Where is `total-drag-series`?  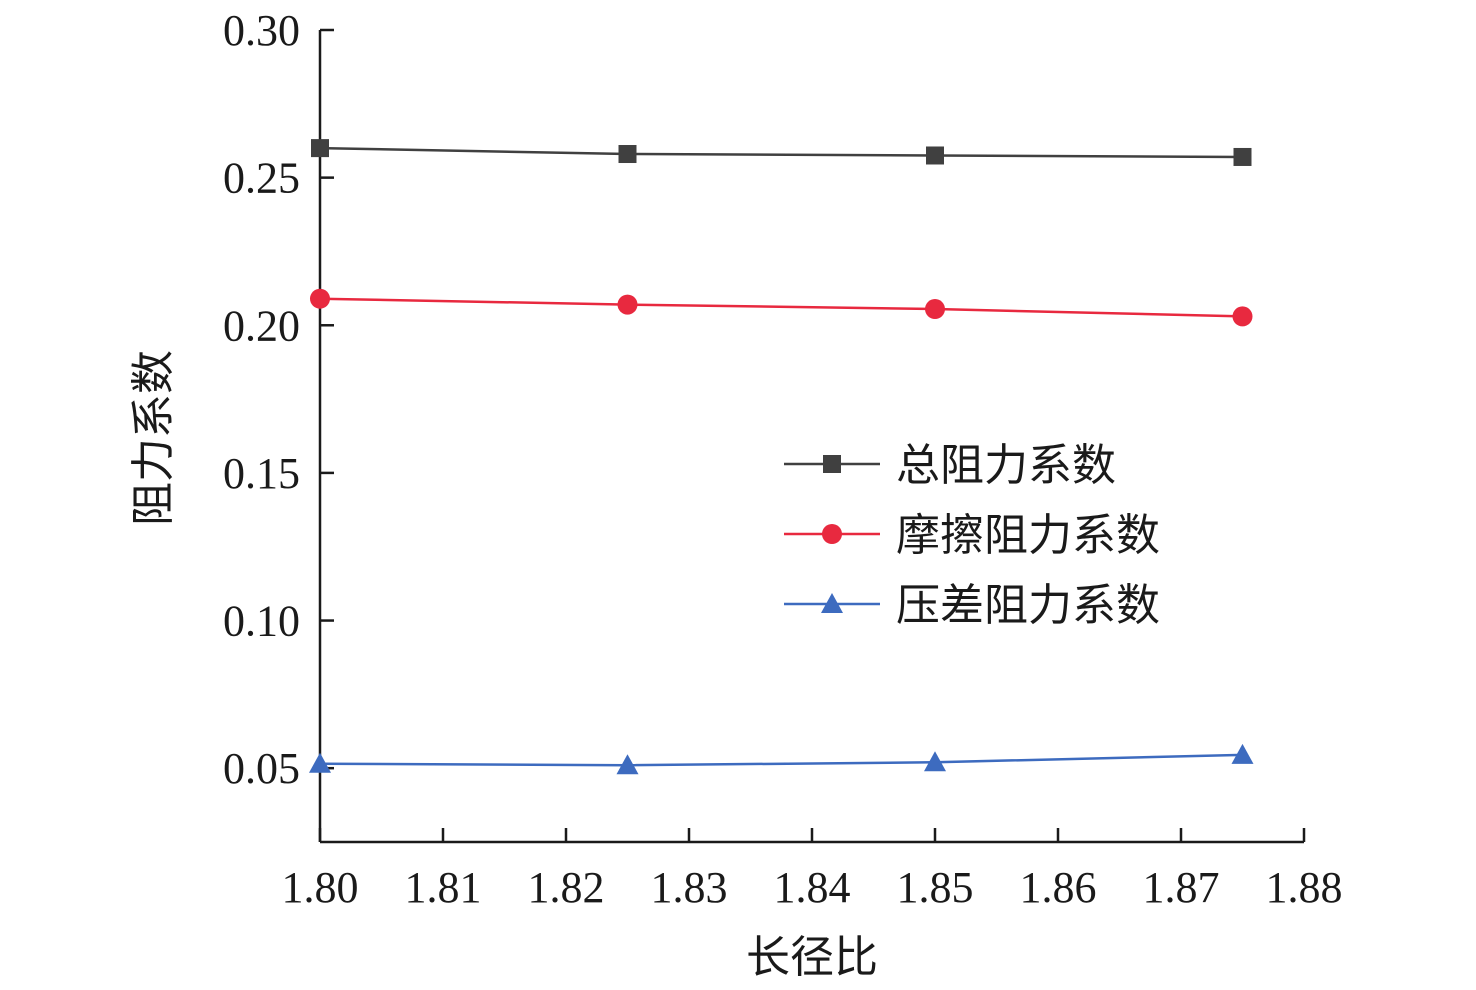
total-drag-series is located at coordinates (781, 152).